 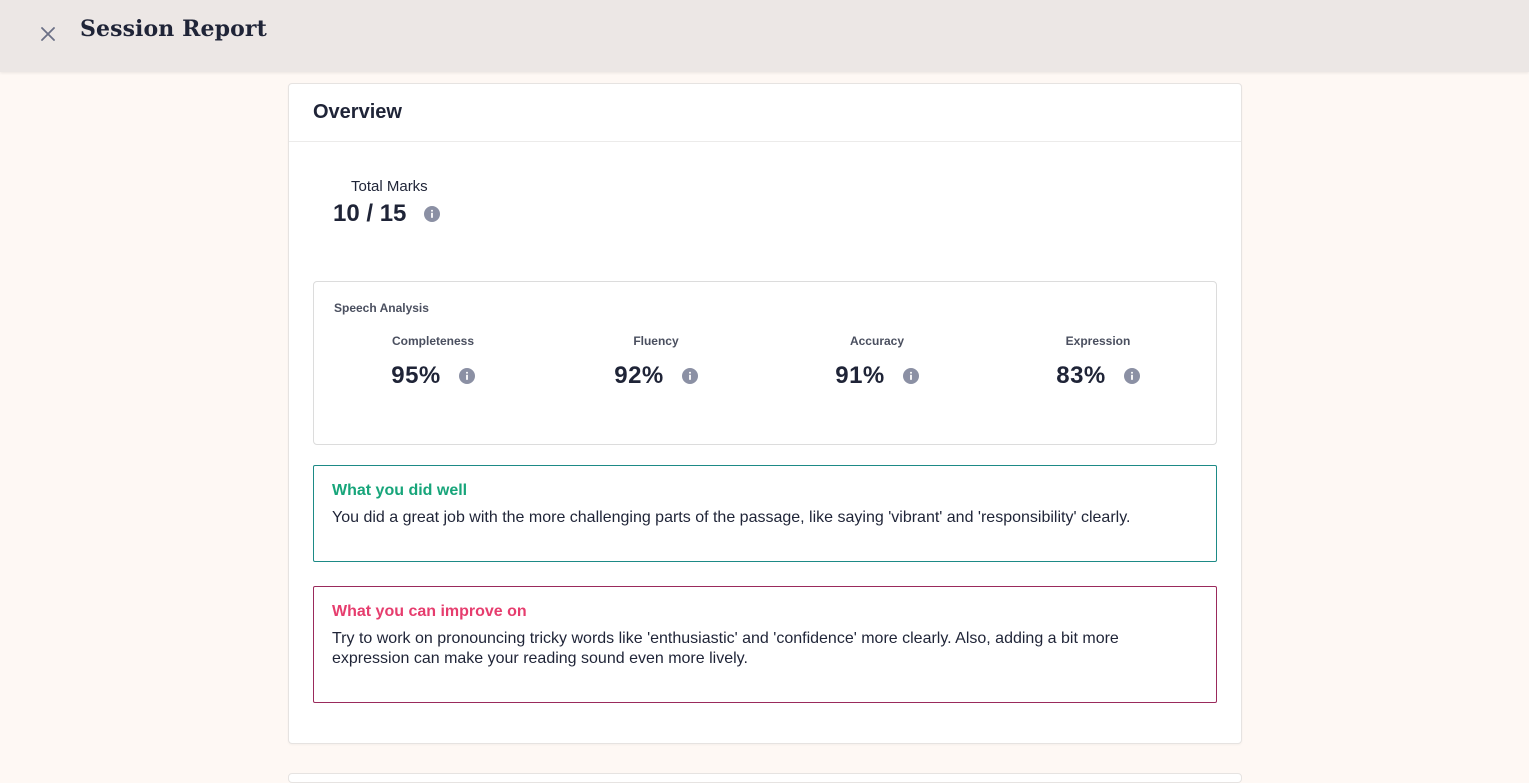 What do you see at coordinates (173, 29) in the screenshot?
I see `page-title: Session Report` at bounding box center [173, 29].